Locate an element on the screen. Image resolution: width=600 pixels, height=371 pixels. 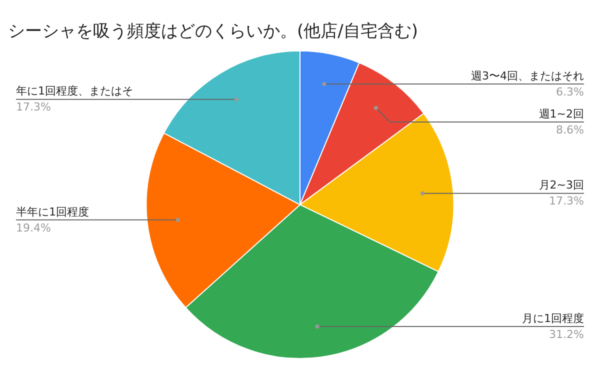
data-label: 8.6% is located at coordinates (570, 129).